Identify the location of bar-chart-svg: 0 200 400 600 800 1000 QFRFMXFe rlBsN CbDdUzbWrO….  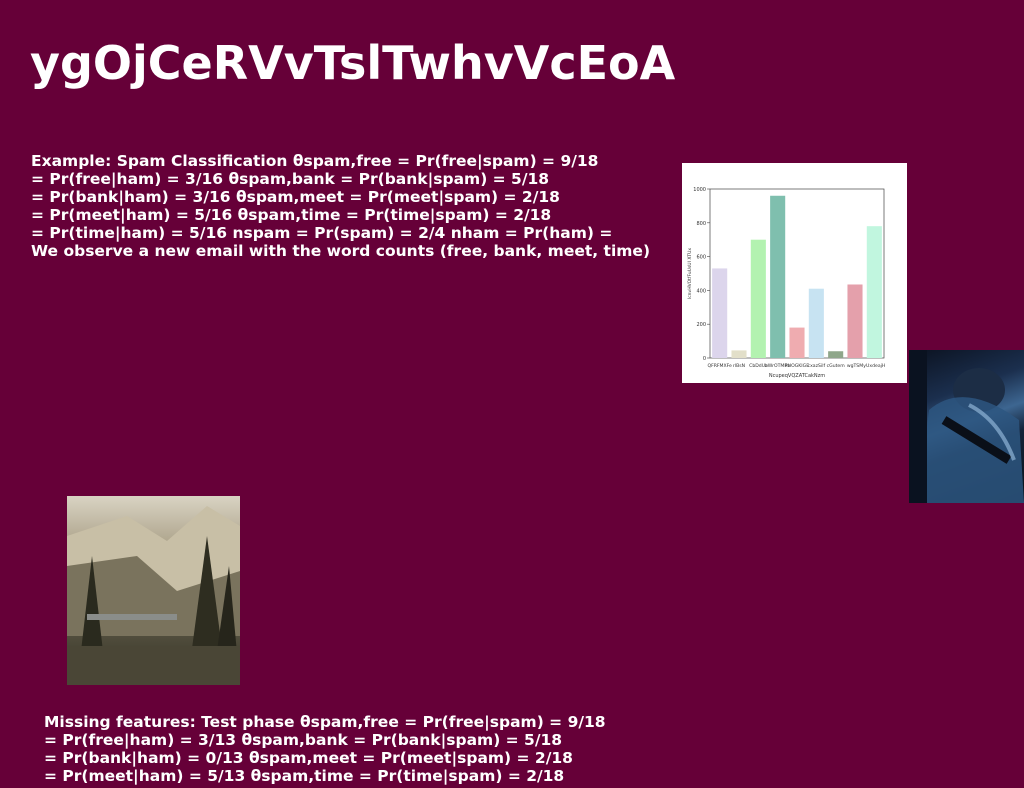
(786, 283).